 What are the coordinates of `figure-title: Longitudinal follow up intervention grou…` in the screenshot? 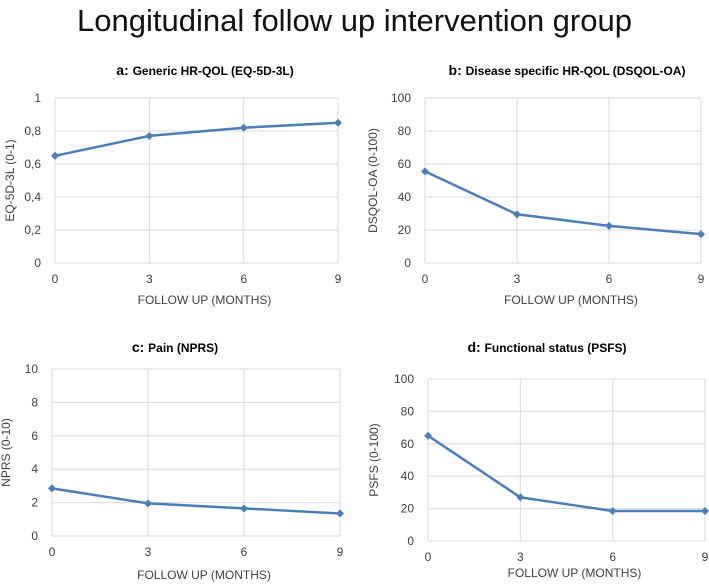 It's located at (354, 20).